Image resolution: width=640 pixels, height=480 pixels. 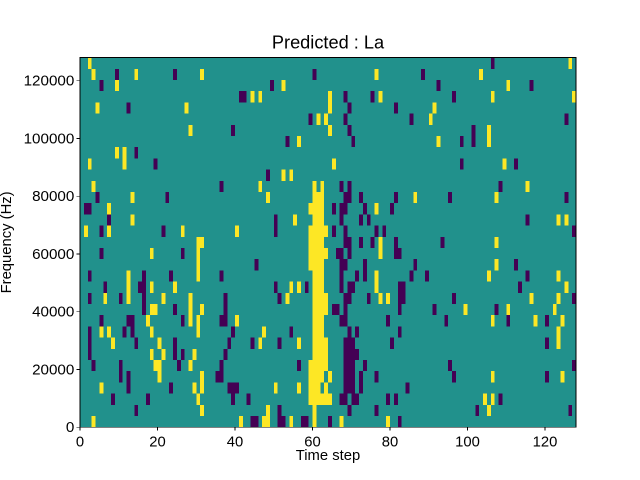 What do you see at coordinates (467, 442) in the screenshot?
I see `svg-text: 100` at bounding box center [467, 442].